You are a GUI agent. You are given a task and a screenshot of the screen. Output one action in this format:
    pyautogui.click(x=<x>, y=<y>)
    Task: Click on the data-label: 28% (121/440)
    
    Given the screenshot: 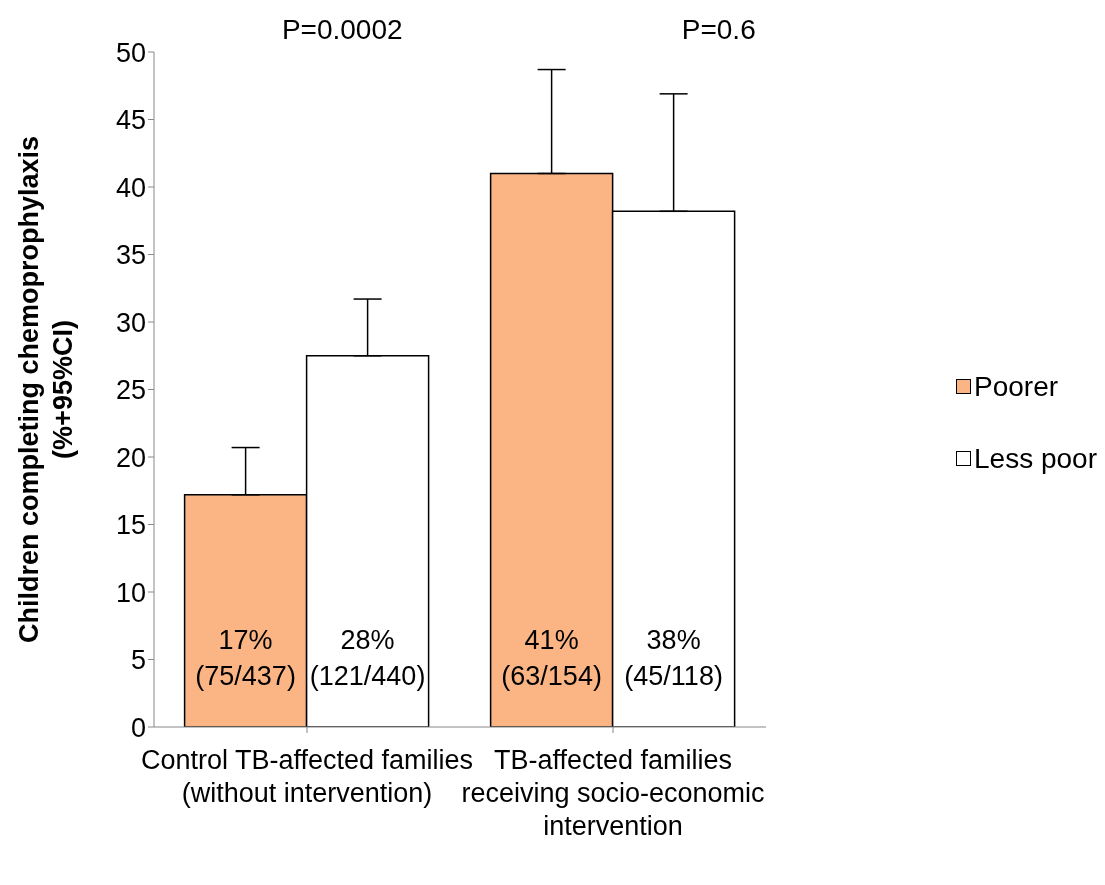 What is the action you would take?
    pyautogui.click(x=367, y=658)
    